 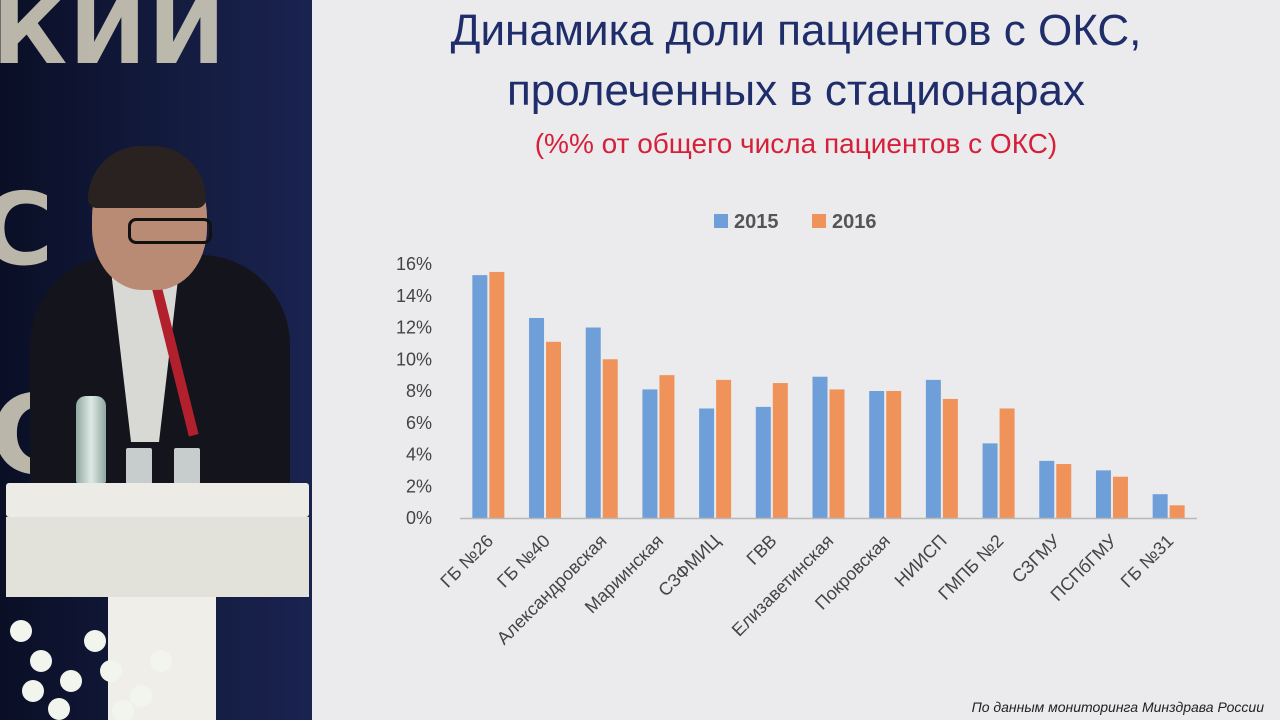 I want to click on slide-subtitle: (%% от общего числа пациентов с ОКС), so click(x=796, y=143).